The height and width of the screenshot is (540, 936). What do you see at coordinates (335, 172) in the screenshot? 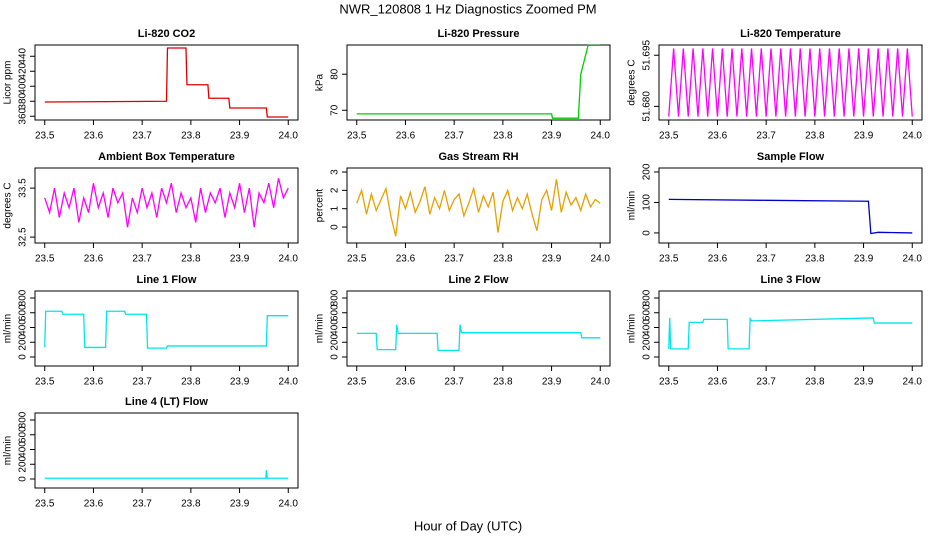
I see `y-tick-label: 3` at bounding box center [335, 172].